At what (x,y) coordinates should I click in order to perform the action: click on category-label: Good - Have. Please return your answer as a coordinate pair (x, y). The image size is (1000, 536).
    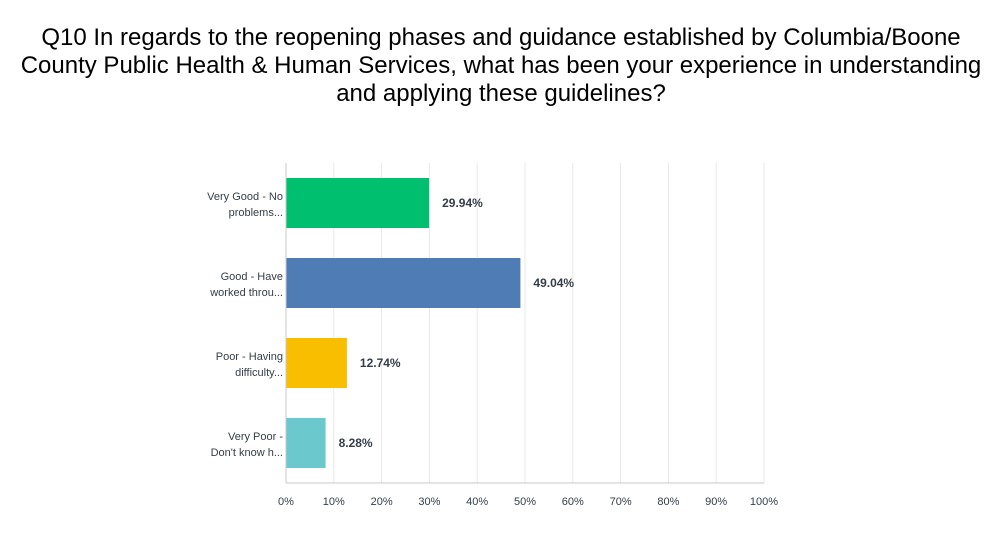
    Looking at the image, I should click on (252, 277).